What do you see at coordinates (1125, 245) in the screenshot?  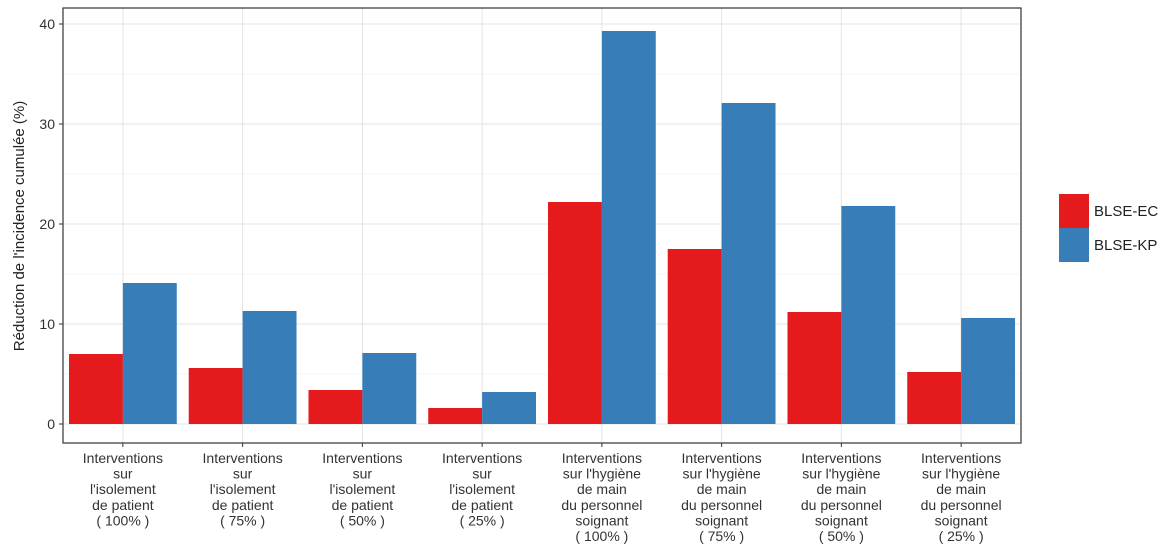 I see `legend-label-blse-kp: BLSE-KP` at bounding box center [1125, 245].